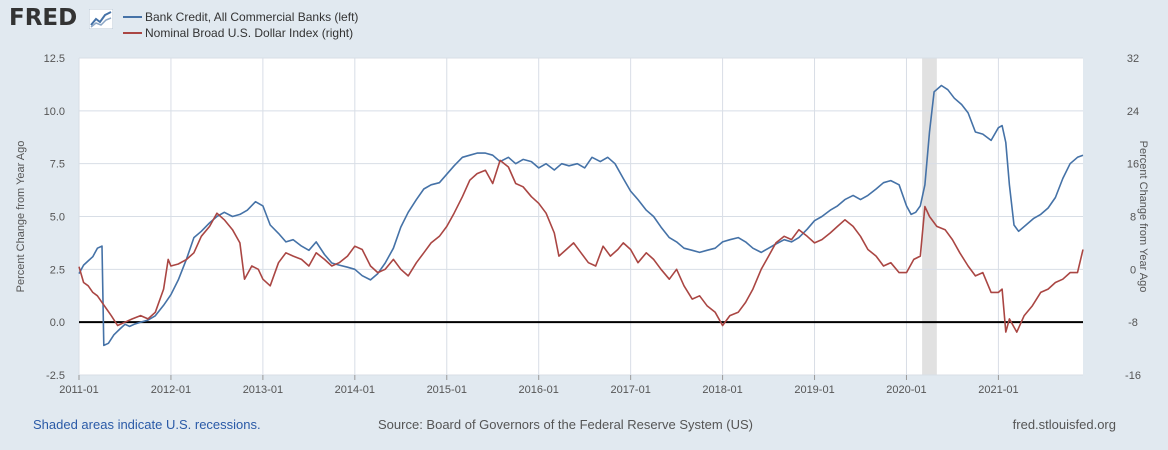 This screenshot has width=1168, height=450. Describe the element at coordinates (101, 19) in the screenshot. I see `chart-line-icon` at that location.